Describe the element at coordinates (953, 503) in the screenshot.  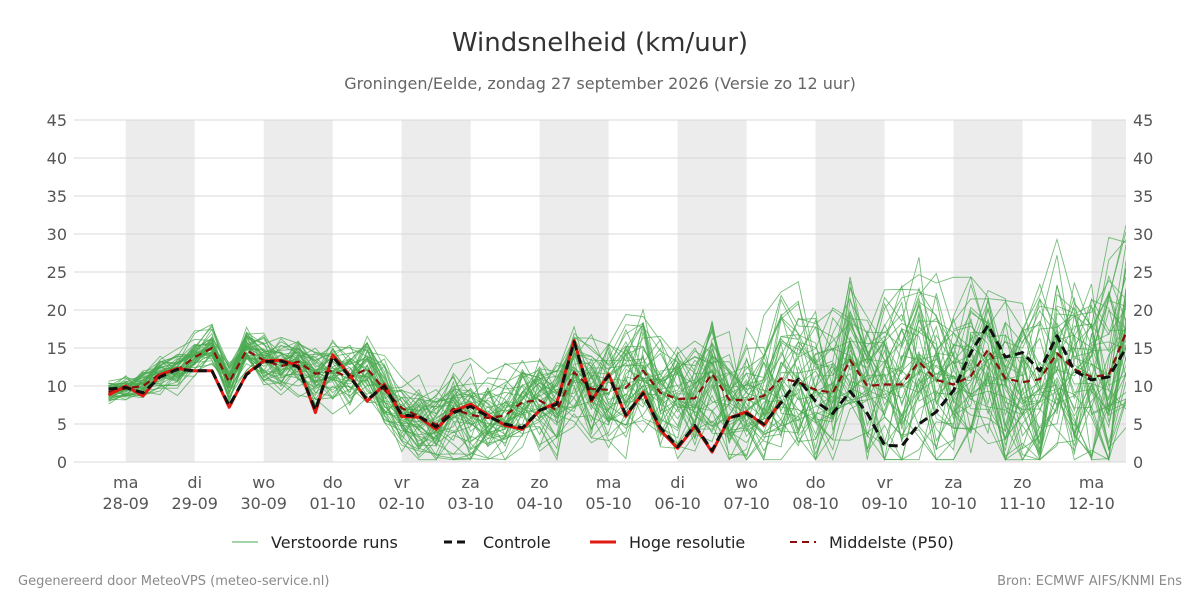
I see `x-tick-date: 10-10` at that location.